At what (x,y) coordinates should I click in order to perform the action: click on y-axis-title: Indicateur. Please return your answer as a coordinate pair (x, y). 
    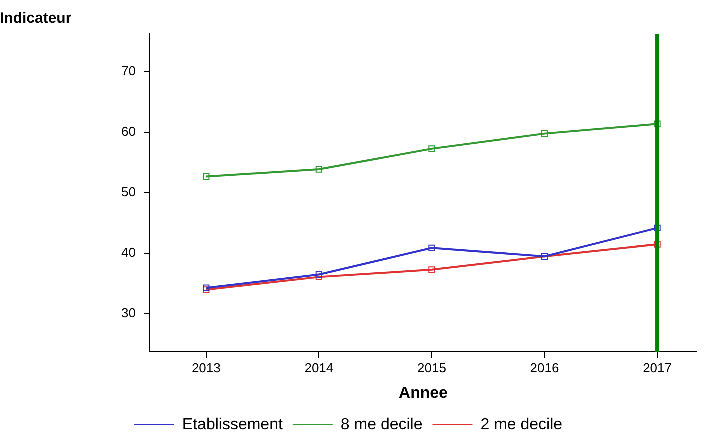
    Looking at the image, I should click on (36, 19).